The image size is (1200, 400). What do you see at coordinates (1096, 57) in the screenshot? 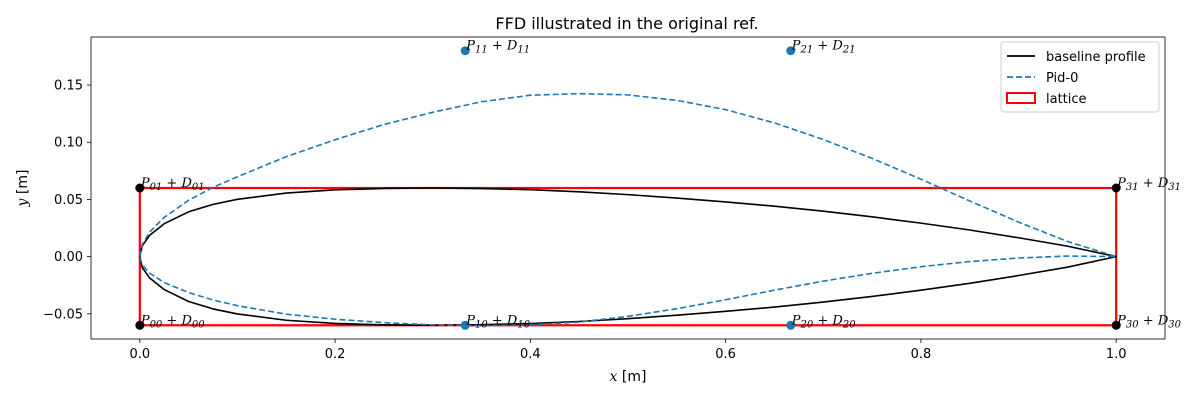
I see `legend-baseline-label: baseline profile` at bounding box center [1096, 57].